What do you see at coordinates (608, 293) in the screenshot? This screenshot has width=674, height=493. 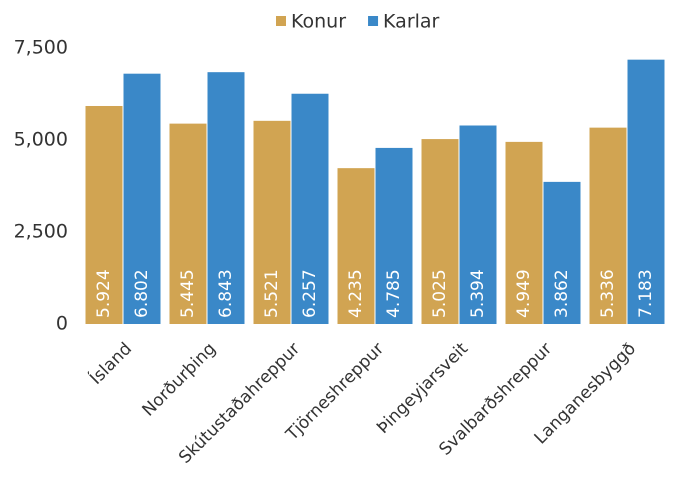 I see `value-label: 5.336` at bounding box center [608, 293].